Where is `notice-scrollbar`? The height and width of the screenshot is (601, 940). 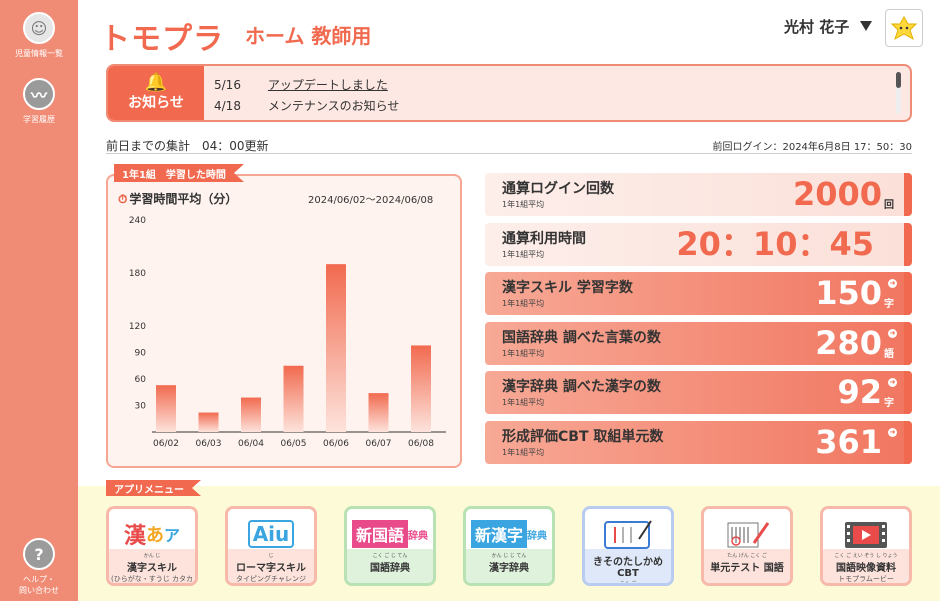
notice-scrollbar is located at coordinates (898, 93).